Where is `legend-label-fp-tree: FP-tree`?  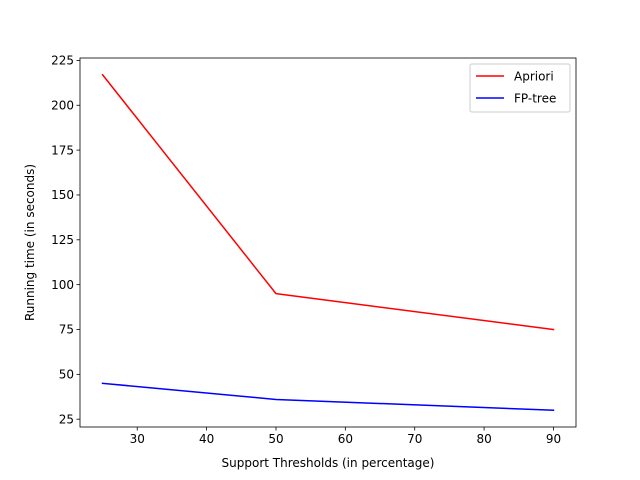
legend-label-fp-tree: FP-tree is located at coordinates (535, 99).